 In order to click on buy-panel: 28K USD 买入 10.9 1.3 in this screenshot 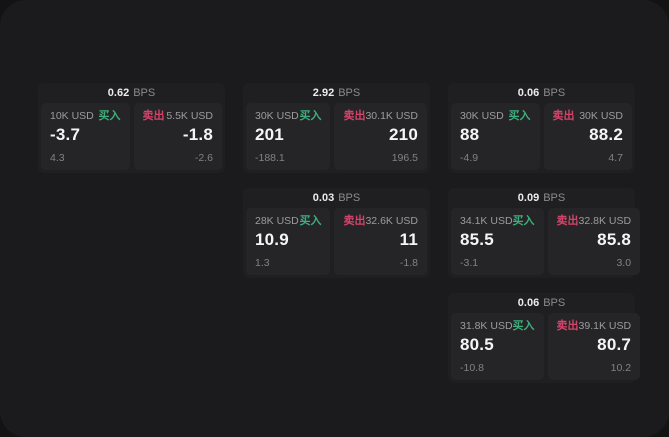, I will do `click(288, 241)`.